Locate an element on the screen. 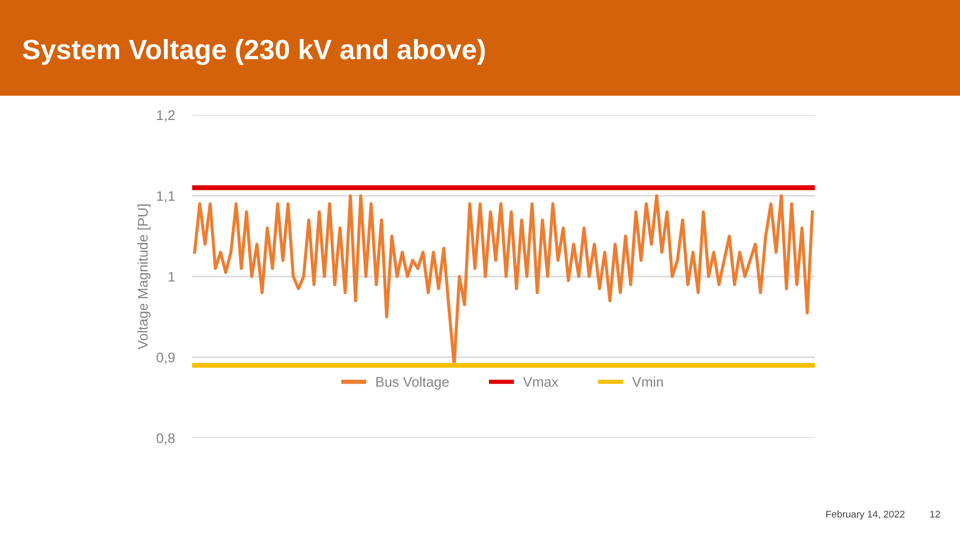  text: February 14, 2022 is located at coordinates (865, 515).